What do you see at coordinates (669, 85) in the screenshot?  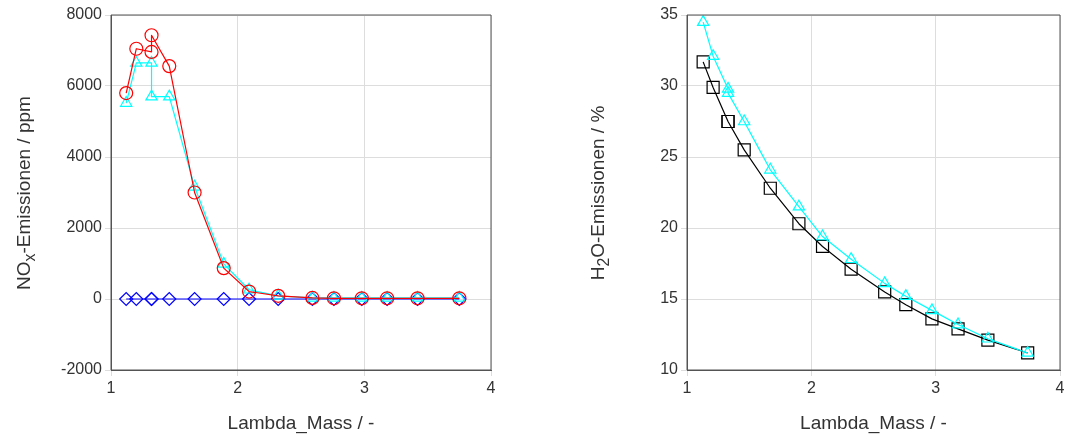 I see `y-tick-label: 30` at bounding box center [669, 85].